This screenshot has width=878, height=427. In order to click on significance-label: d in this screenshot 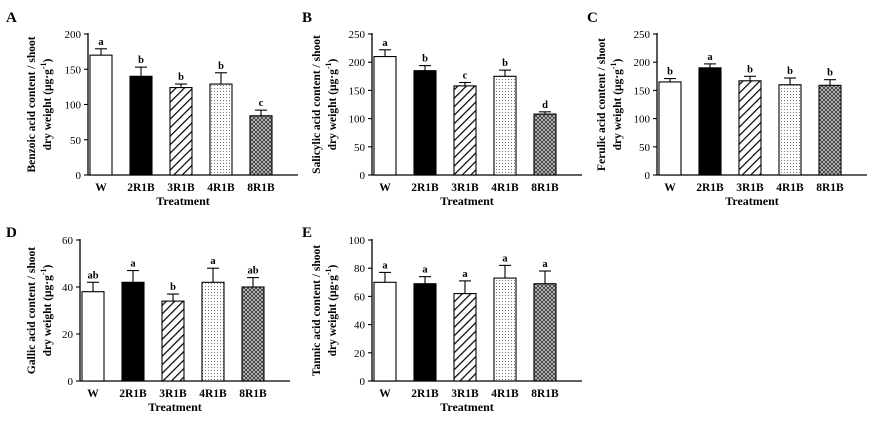, I will do `click(545, 105)`.